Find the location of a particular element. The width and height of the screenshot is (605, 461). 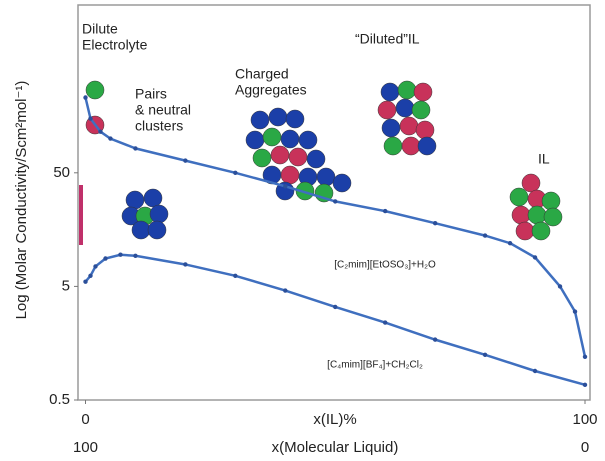

x-axis-label: x(IL)% is located at coordinates (334, 419).